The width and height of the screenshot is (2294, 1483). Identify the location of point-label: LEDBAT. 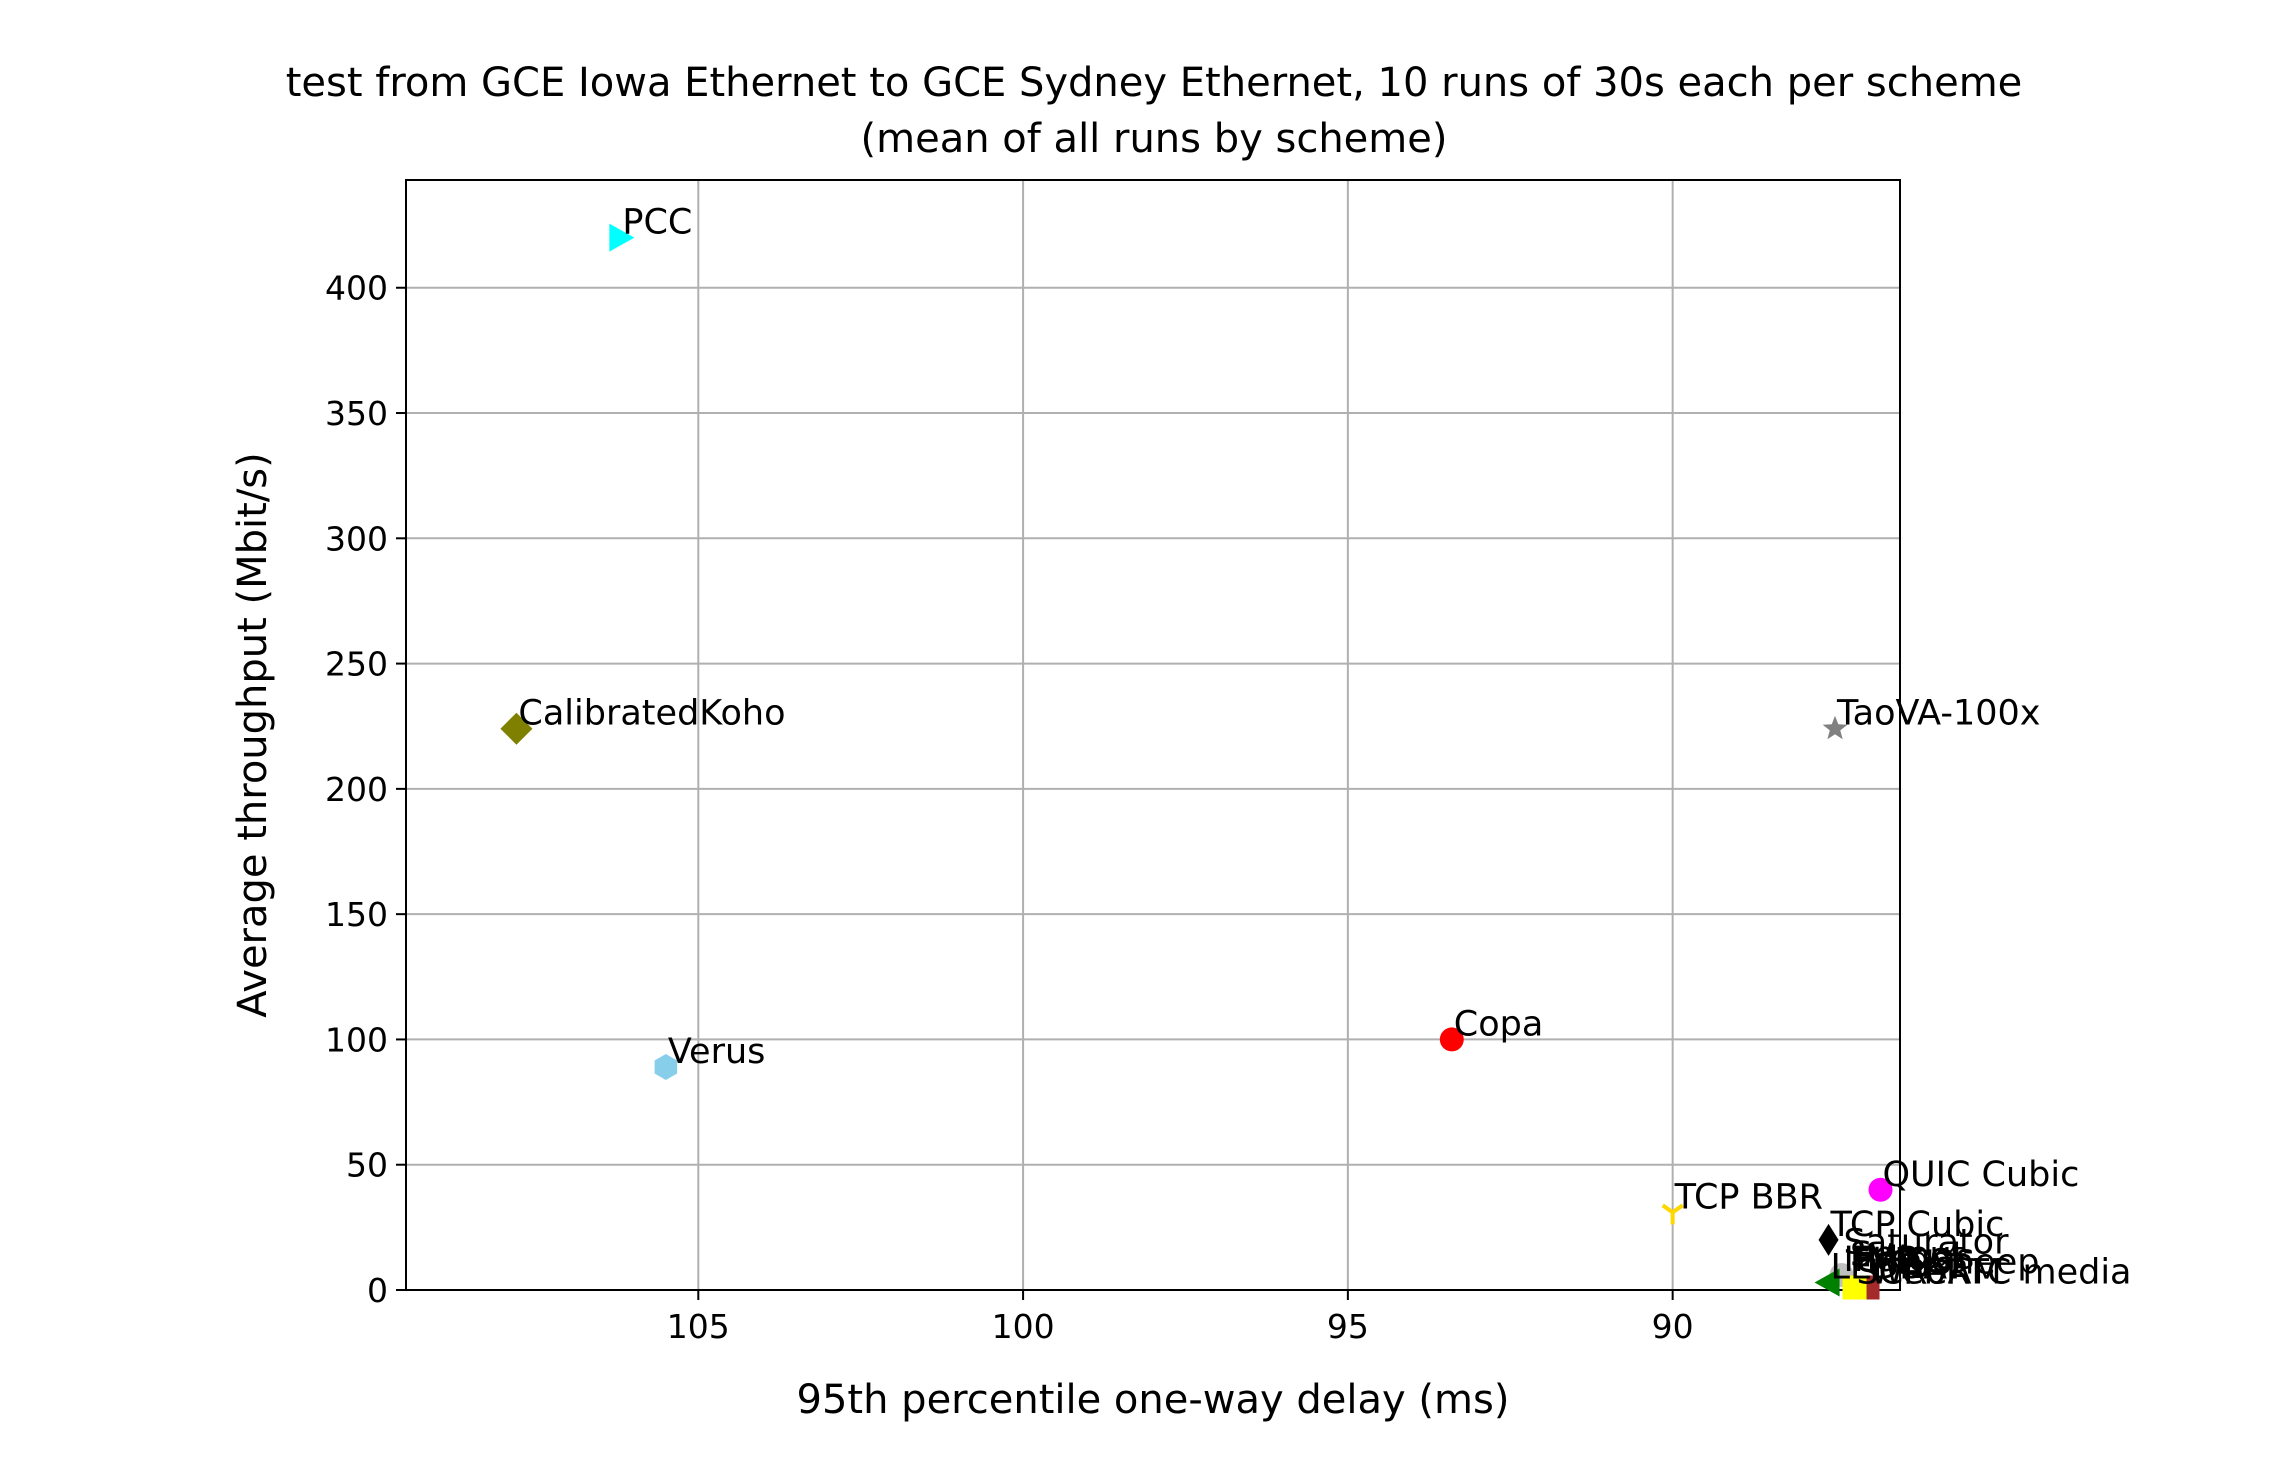
(1899, 1267).